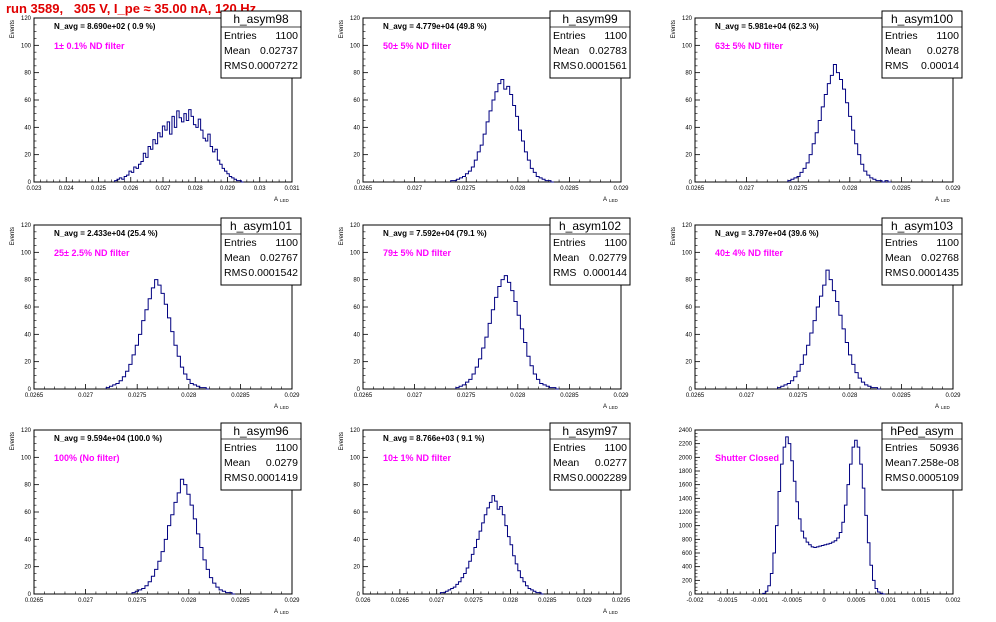 Image resolution: width=996 pixels, height=622 pixels. Describe the element at coordinates (106, 233) in the screenshot. I see `navg-annotation: N_avg = 2.433e+04 (25.4 %)` at that location.